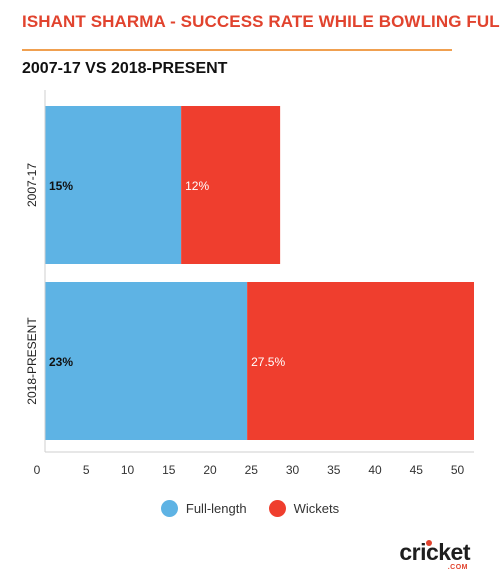 This screenshot has height=587, width=500. What do you see at coordinates (128, 470) in the screenshot?
I see `x-tick-label-10: 10` at bounding box center [128, 470].